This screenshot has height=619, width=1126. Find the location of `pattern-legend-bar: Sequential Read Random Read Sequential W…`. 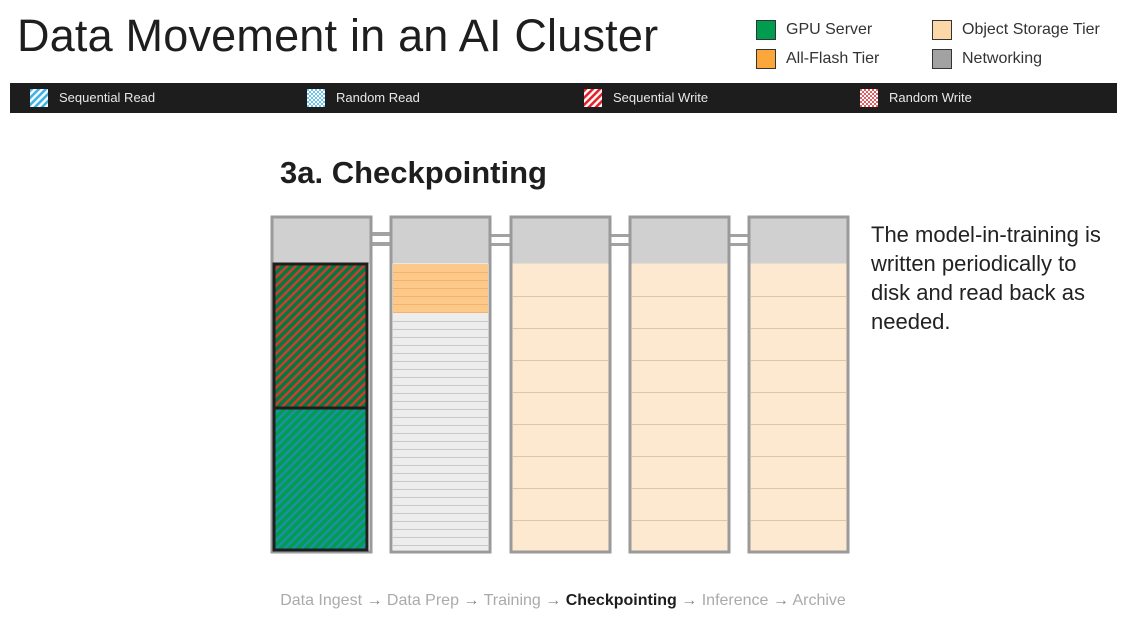

pattern-legend-bar: Sequential Read Random Read Sequential W… is located at coordinates (563, 98).